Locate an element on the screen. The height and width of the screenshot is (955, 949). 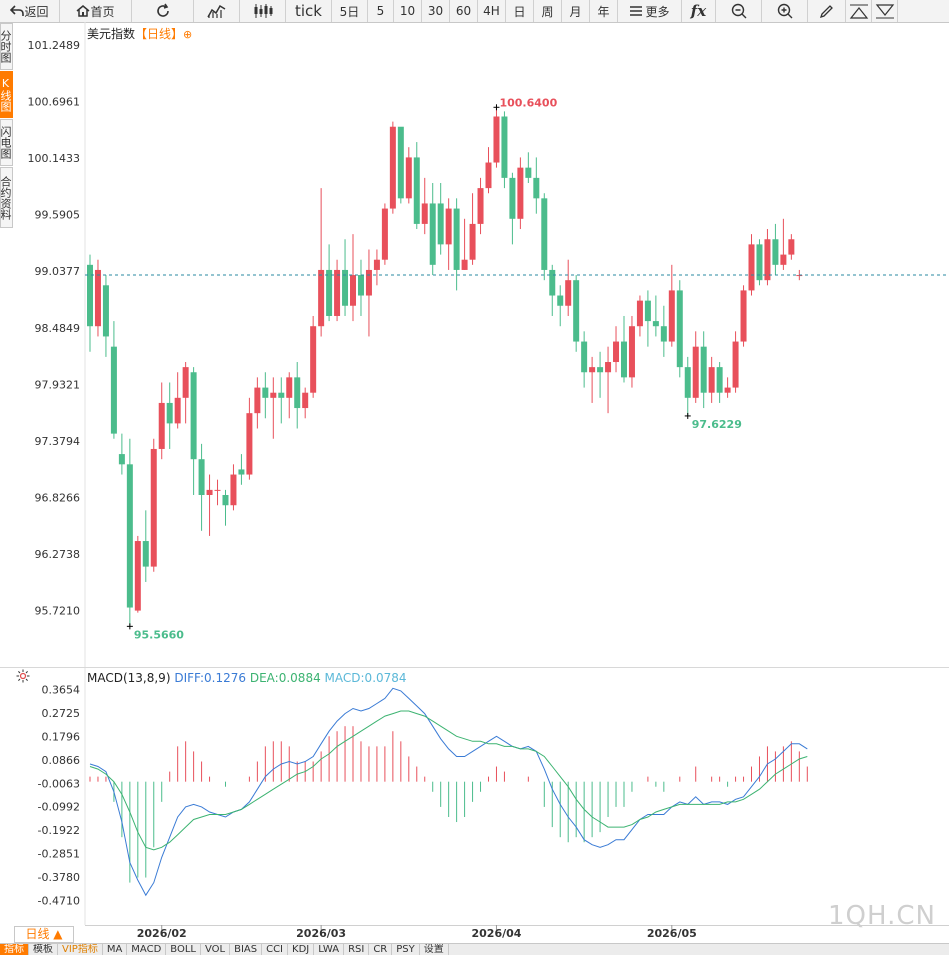
tick-button: tick is located at coordinates (309, 11).